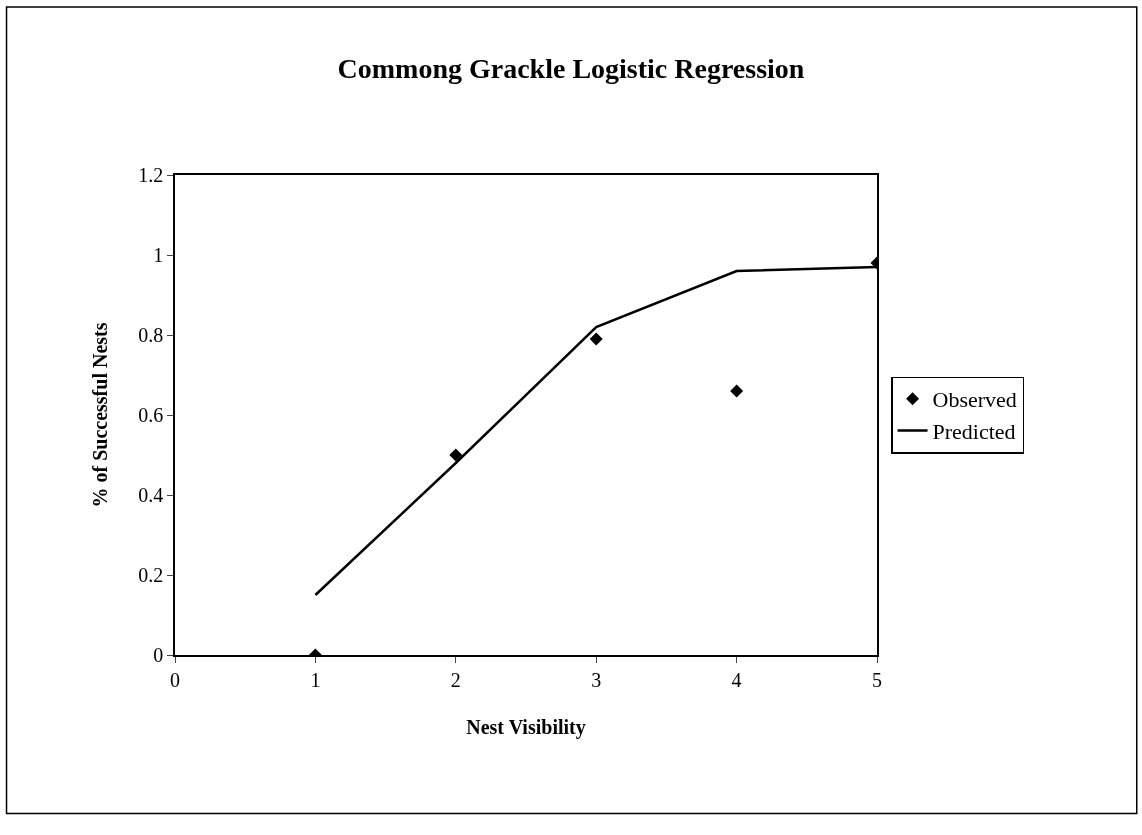 This screenshot has width=1142, height=835. Describe the element at coordinates (315, 679) in the screenshot. I see `x-tick-label: 1` at that location.